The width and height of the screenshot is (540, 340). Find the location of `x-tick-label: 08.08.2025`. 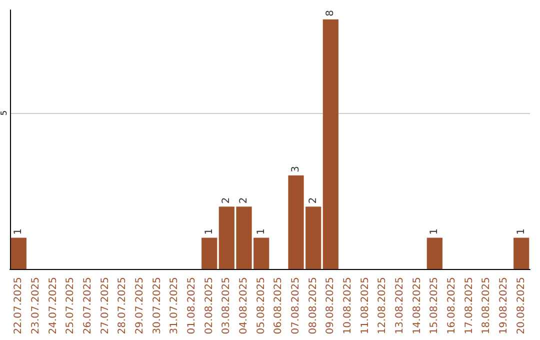

x-tick-label: 08.08.2025 is located at coordinates (313, 305).